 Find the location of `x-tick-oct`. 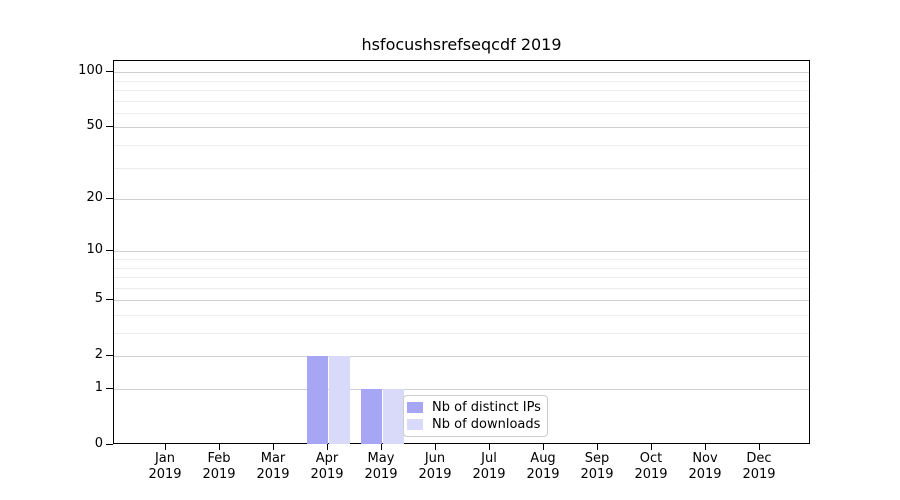

x-tick-oct is located at coordinates (651, 447).